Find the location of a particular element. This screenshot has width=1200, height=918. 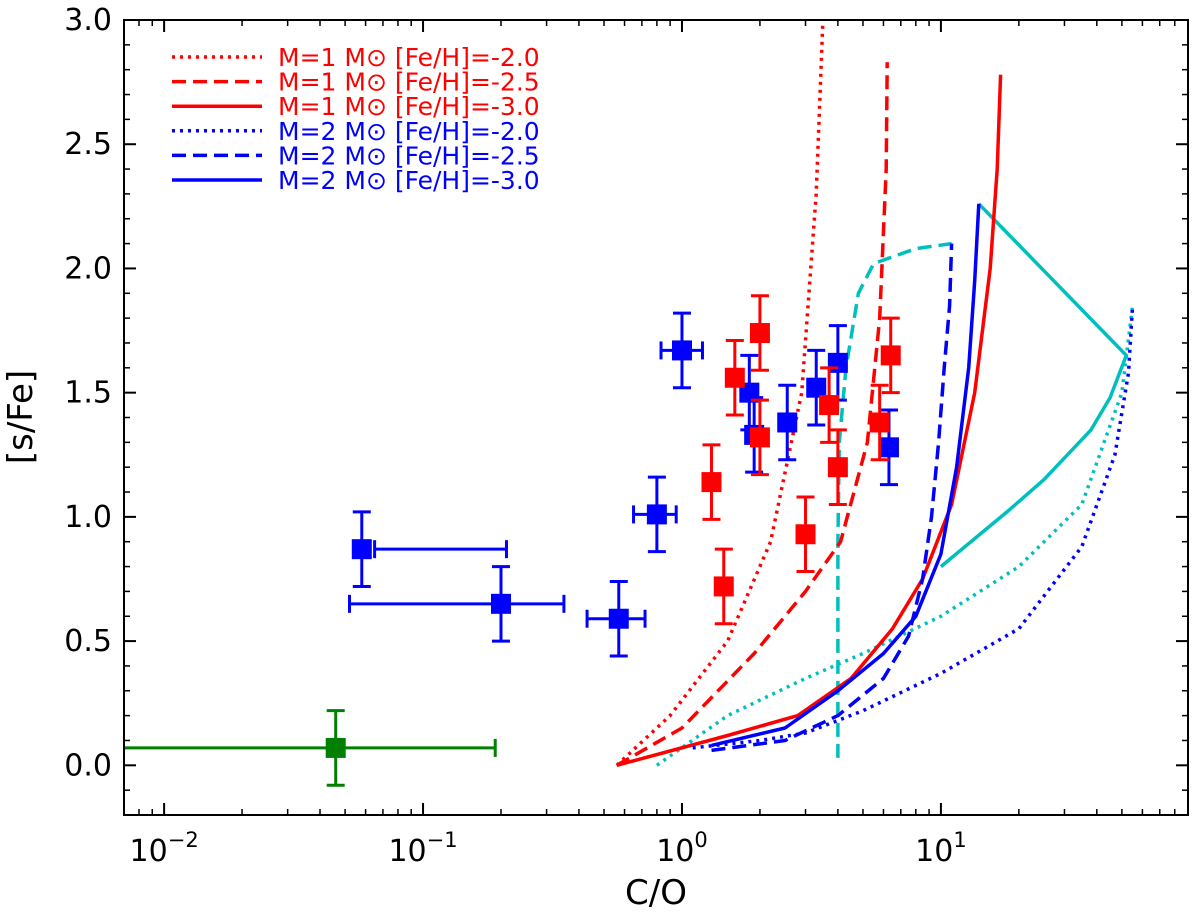

y-tick-label: 2.0 is located at coordinates (88, 268).